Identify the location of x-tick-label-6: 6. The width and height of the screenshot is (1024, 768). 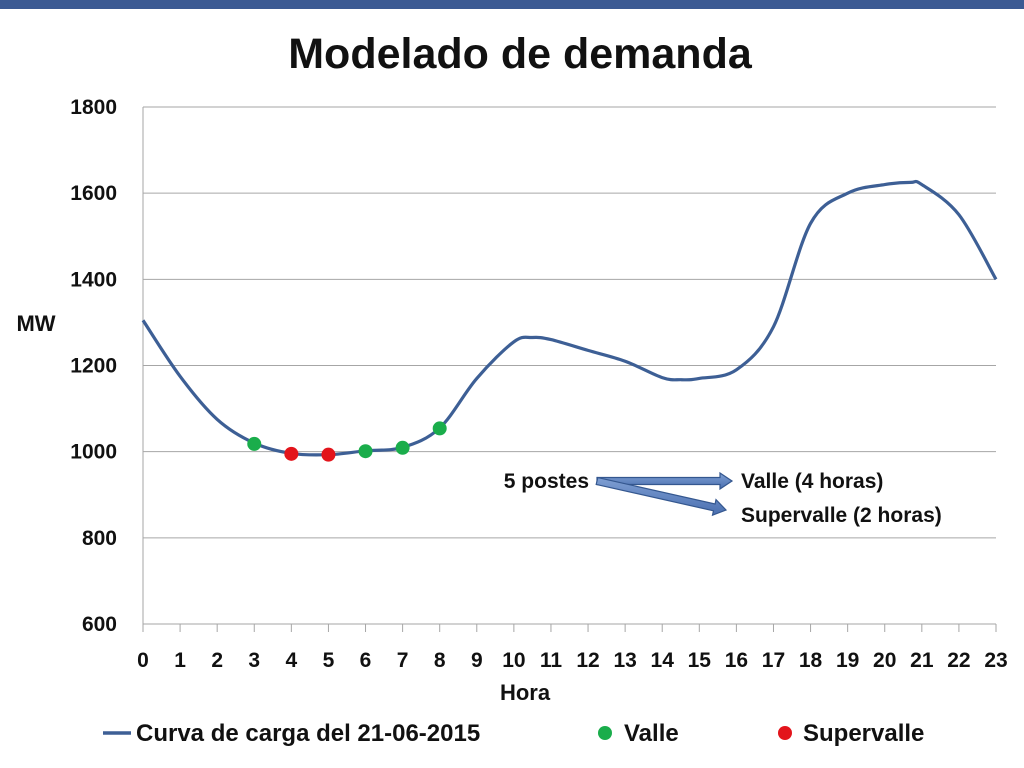
(366, 660).